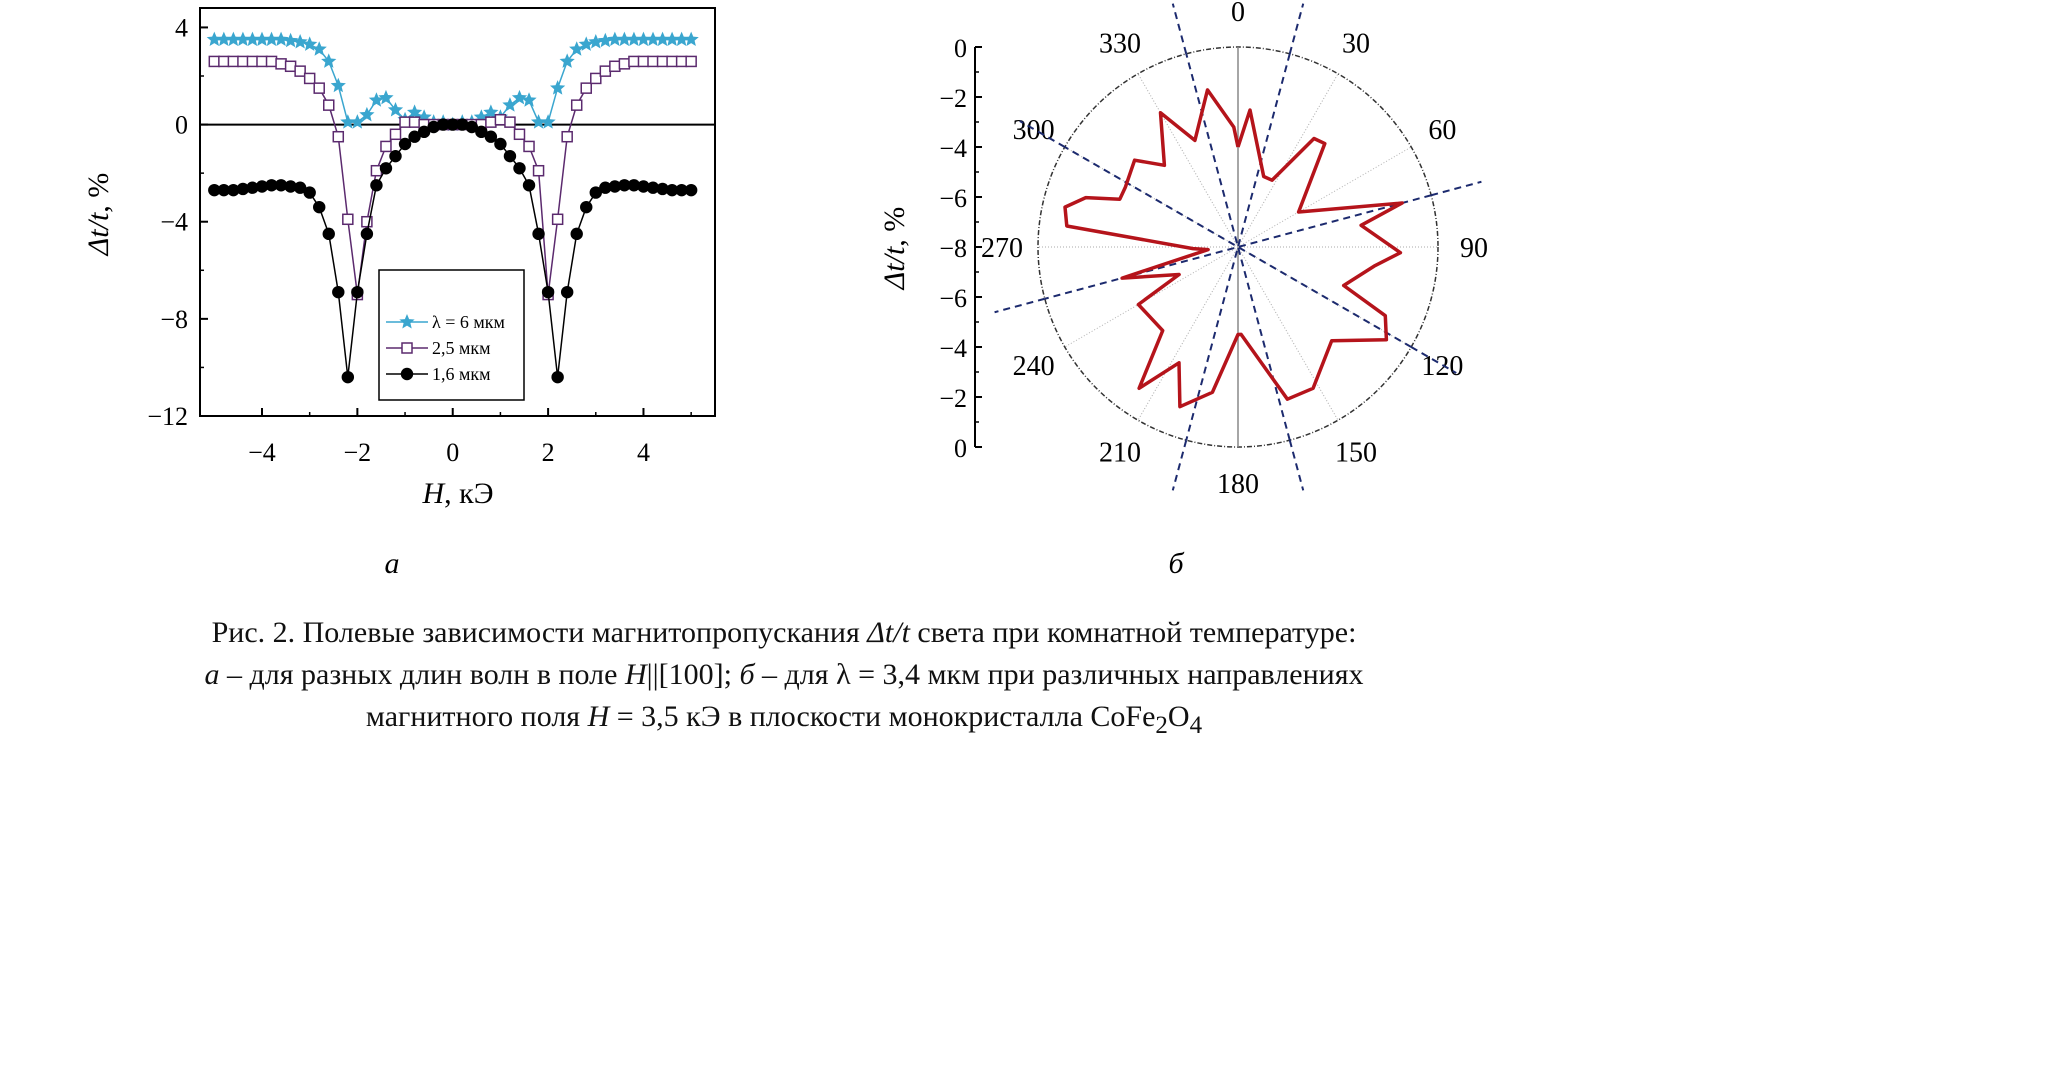 The height and width of the screenshot is (1080, 2060). What do you see at coordinates (598, 716) in the screenshot?
I see `caption-h-symbol-2: H` at bounding box center [598, 716].